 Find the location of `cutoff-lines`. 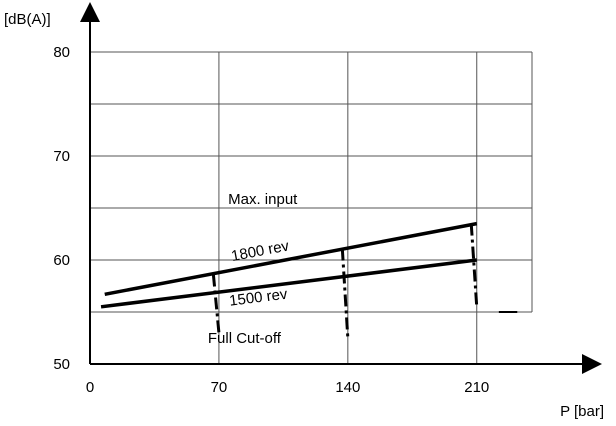

cutoff-lines is located at coordinates (345, 281).